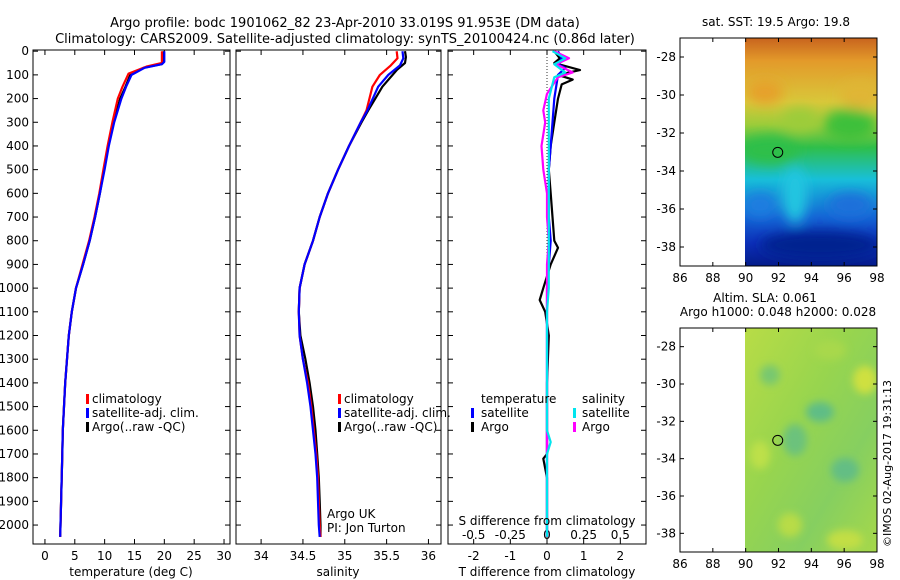  I want to click on x-tick-label: 25, so click(194, 556).